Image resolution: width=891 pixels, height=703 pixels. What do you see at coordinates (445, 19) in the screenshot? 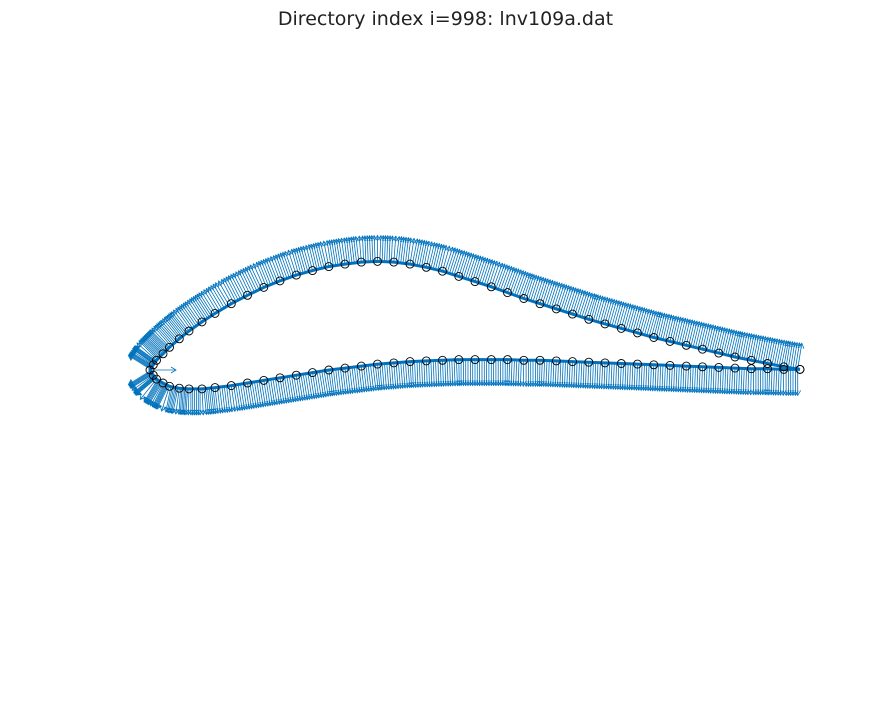
I see `figure-title: Directory index i=998: lnv109a.dat` at bounding box center [445, 19].